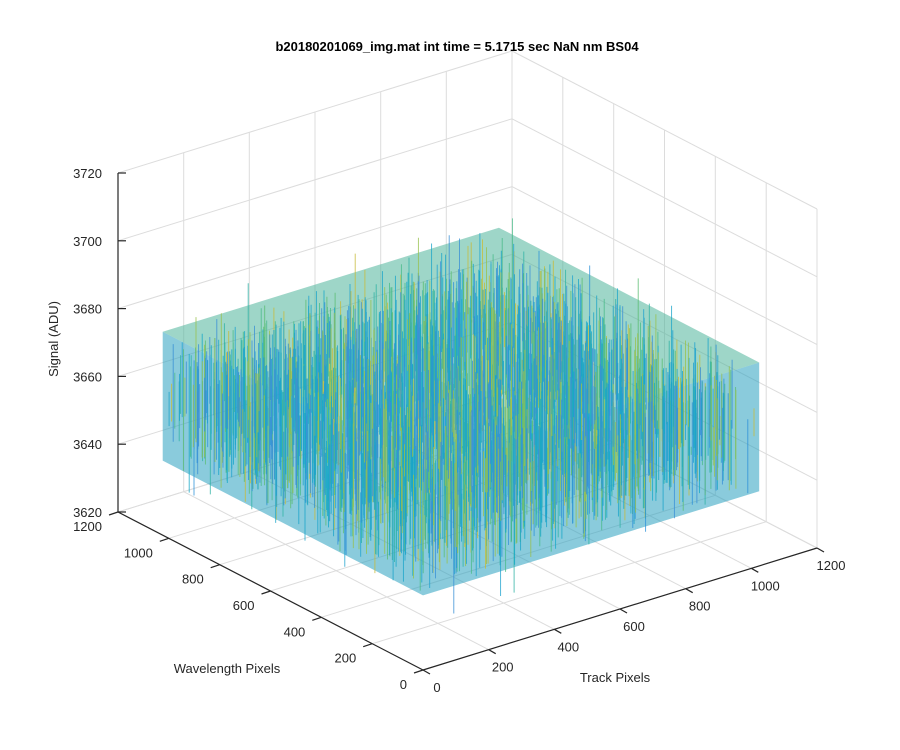 The height and width of the screenshot is (750, 900). Describe the element at coordinates (634, 626) in the screenshot. I see `x-tick-label: 600` at that location.